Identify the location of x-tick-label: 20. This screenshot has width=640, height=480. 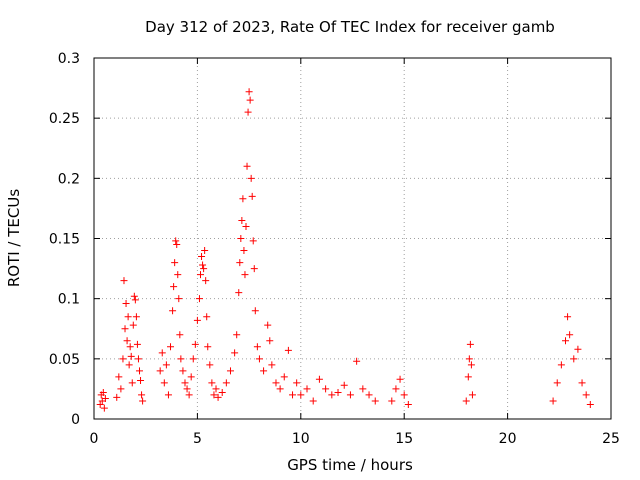
(508, 439).